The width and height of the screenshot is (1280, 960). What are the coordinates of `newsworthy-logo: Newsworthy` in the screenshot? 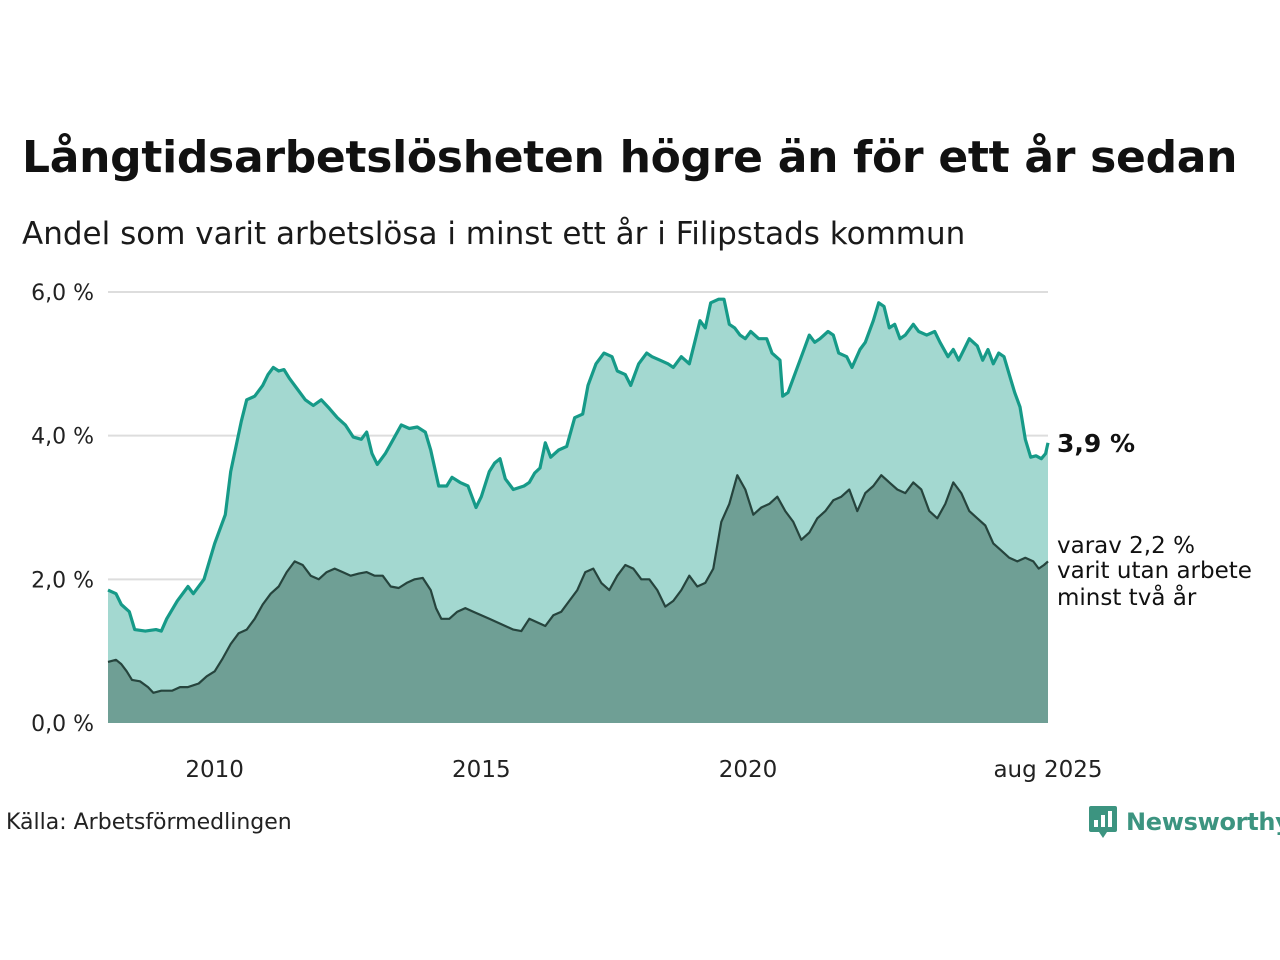 It's located at (1184, 822).